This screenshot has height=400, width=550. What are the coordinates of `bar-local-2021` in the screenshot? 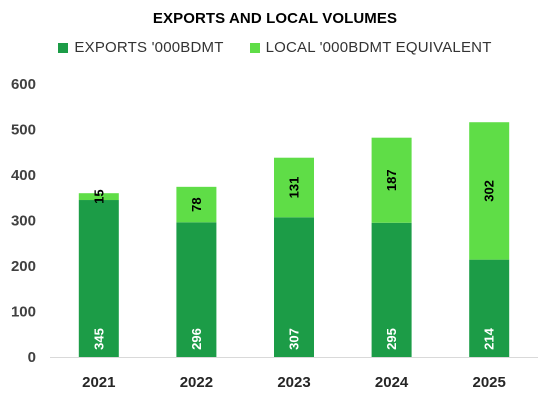 It's located at (98, 197).